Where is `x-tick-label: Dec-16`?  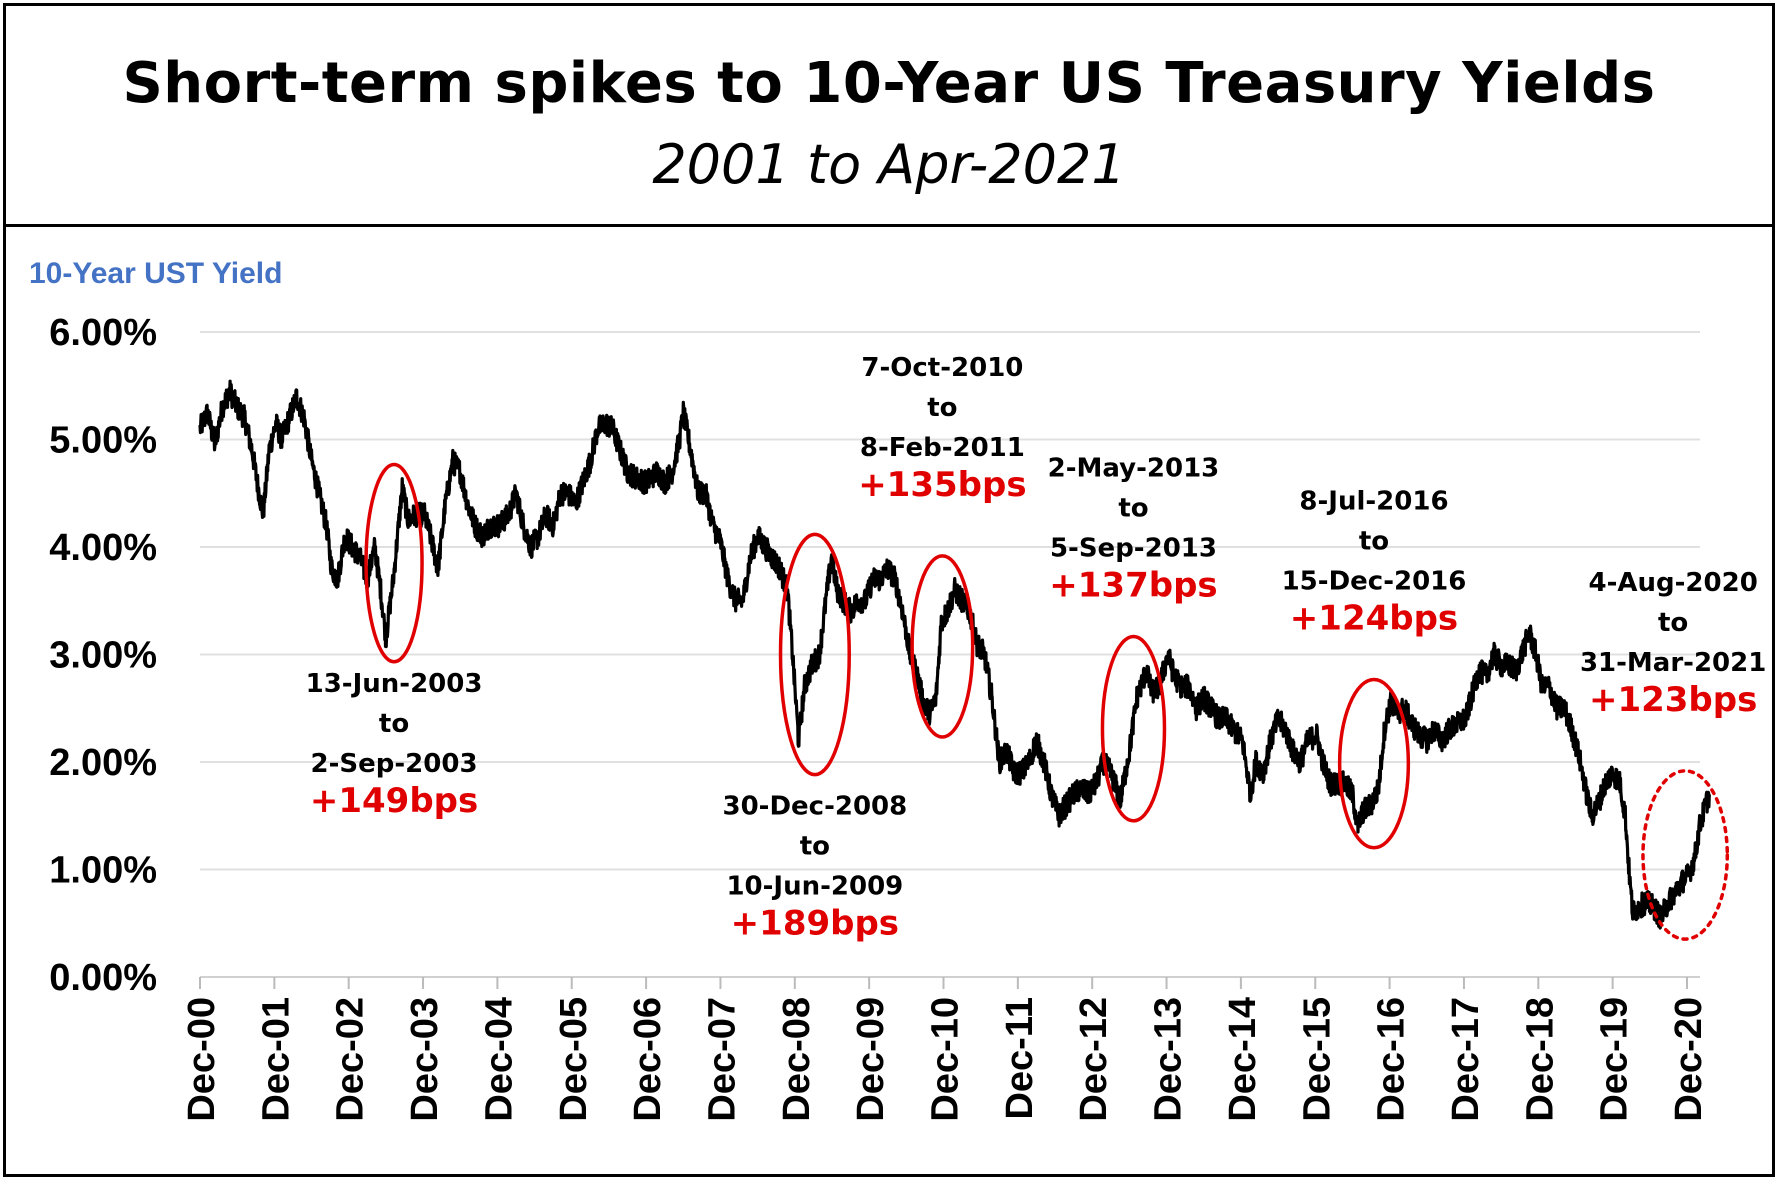 x-tick-label: Dec-16 is located at coordinates (1392, 1059).